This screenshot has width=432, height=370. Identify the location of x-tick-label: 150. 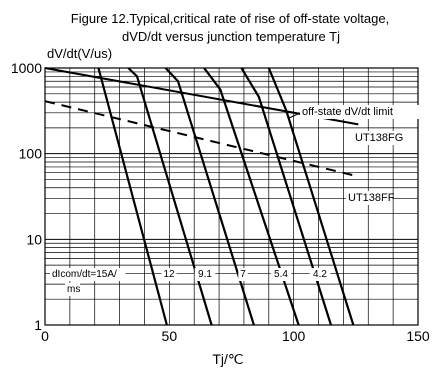
(418, 336).